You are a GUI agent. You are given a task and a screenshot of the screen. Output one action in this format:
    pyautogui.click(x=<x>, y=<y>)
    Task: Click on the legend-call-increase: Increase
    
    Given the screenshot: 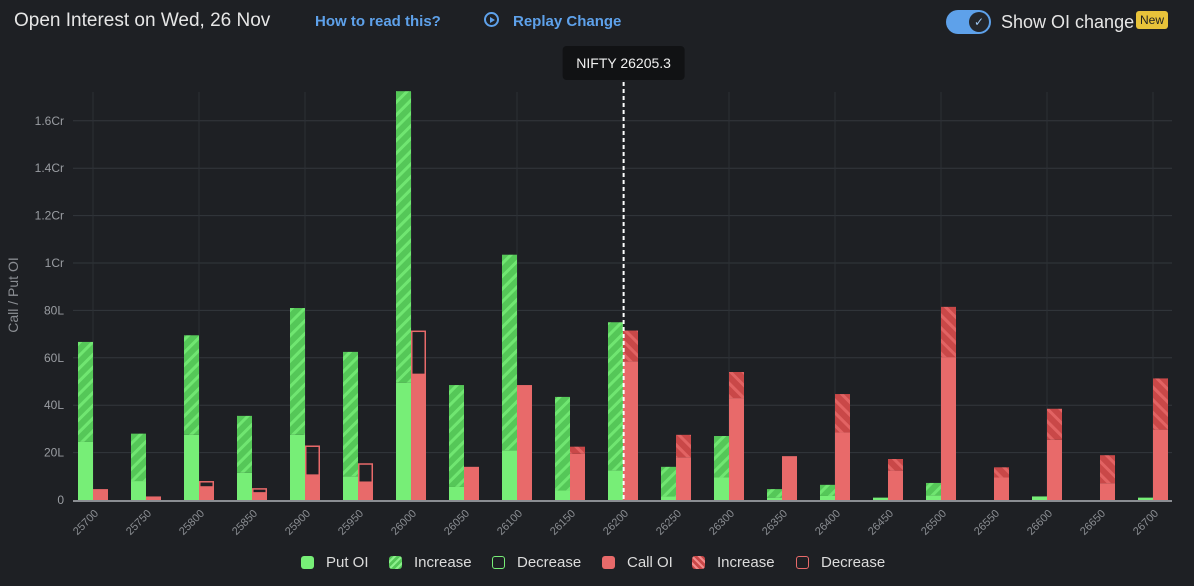 What is the action you would take?
    pyautogui.click(x=733, y=562)
    